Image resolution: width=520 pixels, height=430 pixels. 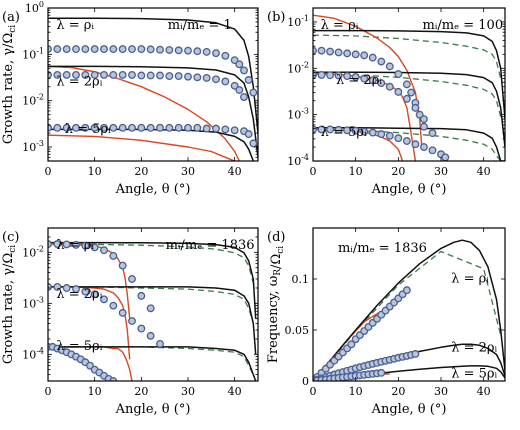 I want to click on y-tick-label: 10⁻³, so click(x=298, y=114).